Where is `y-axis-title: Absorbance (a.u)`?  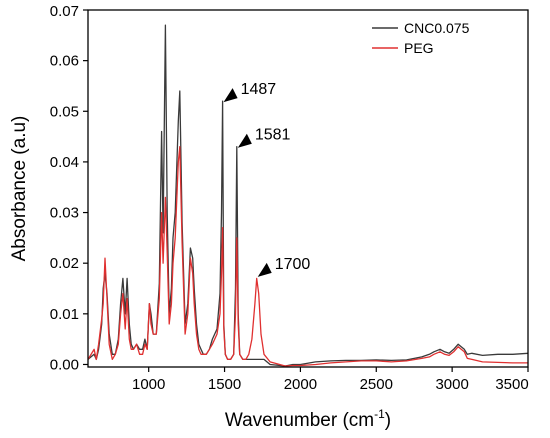
y-axis-title: Absorbance (a.u) is located at coordinates (19, 189).